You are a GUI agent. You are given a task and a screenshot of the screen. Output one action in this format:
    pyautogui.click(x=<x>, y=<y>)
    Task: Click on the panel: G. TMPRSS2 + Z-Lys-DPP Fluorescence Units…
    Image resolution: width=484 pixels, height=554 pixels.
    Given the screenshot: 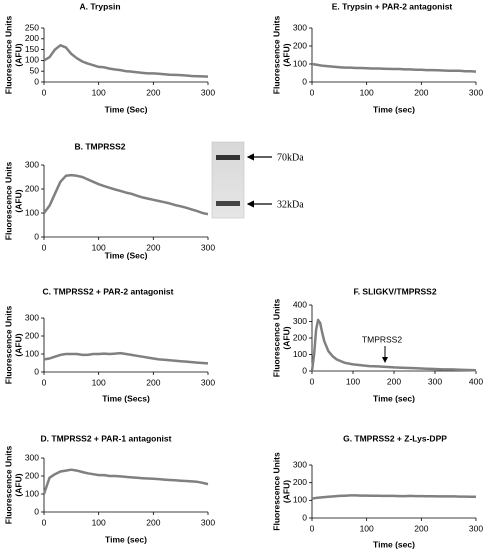 What is the action you would take?
    pyautogui.click(x=377, y=491)
    